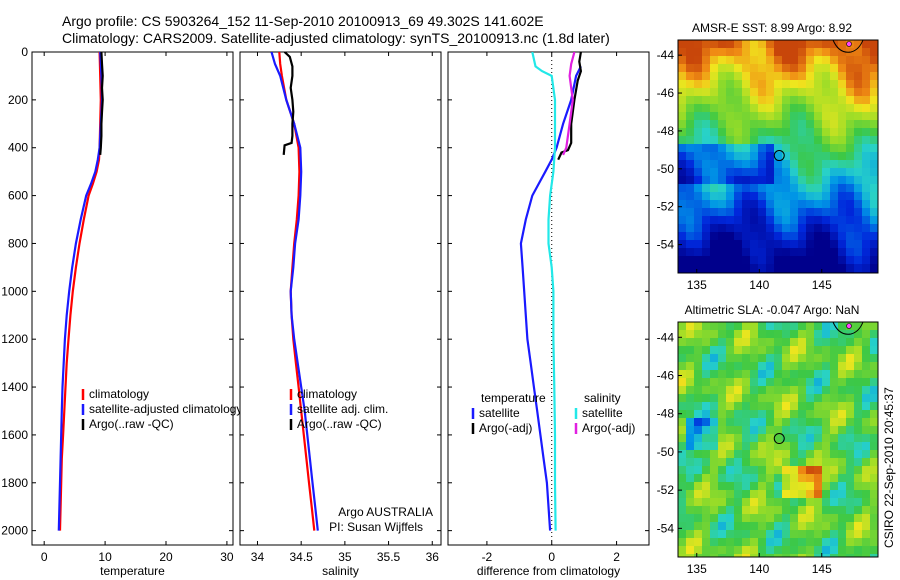 The height and width of the screenshot is (580, 900). I want to click on legend-group-title: temperature, so click(513, 398).